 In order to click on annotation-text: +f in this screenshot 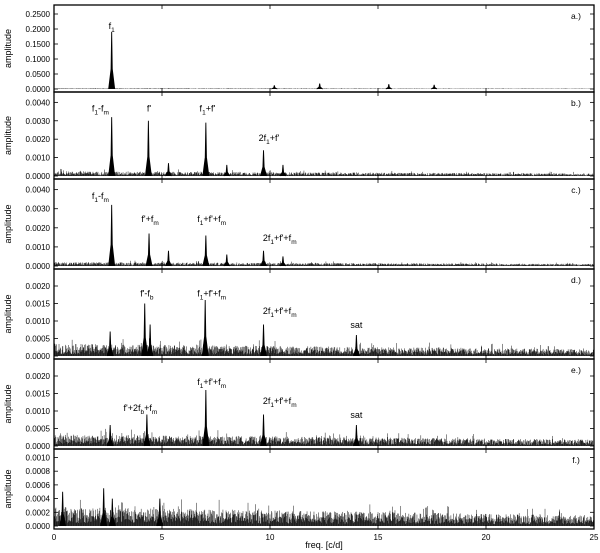, I will do `click(148, 408)`.